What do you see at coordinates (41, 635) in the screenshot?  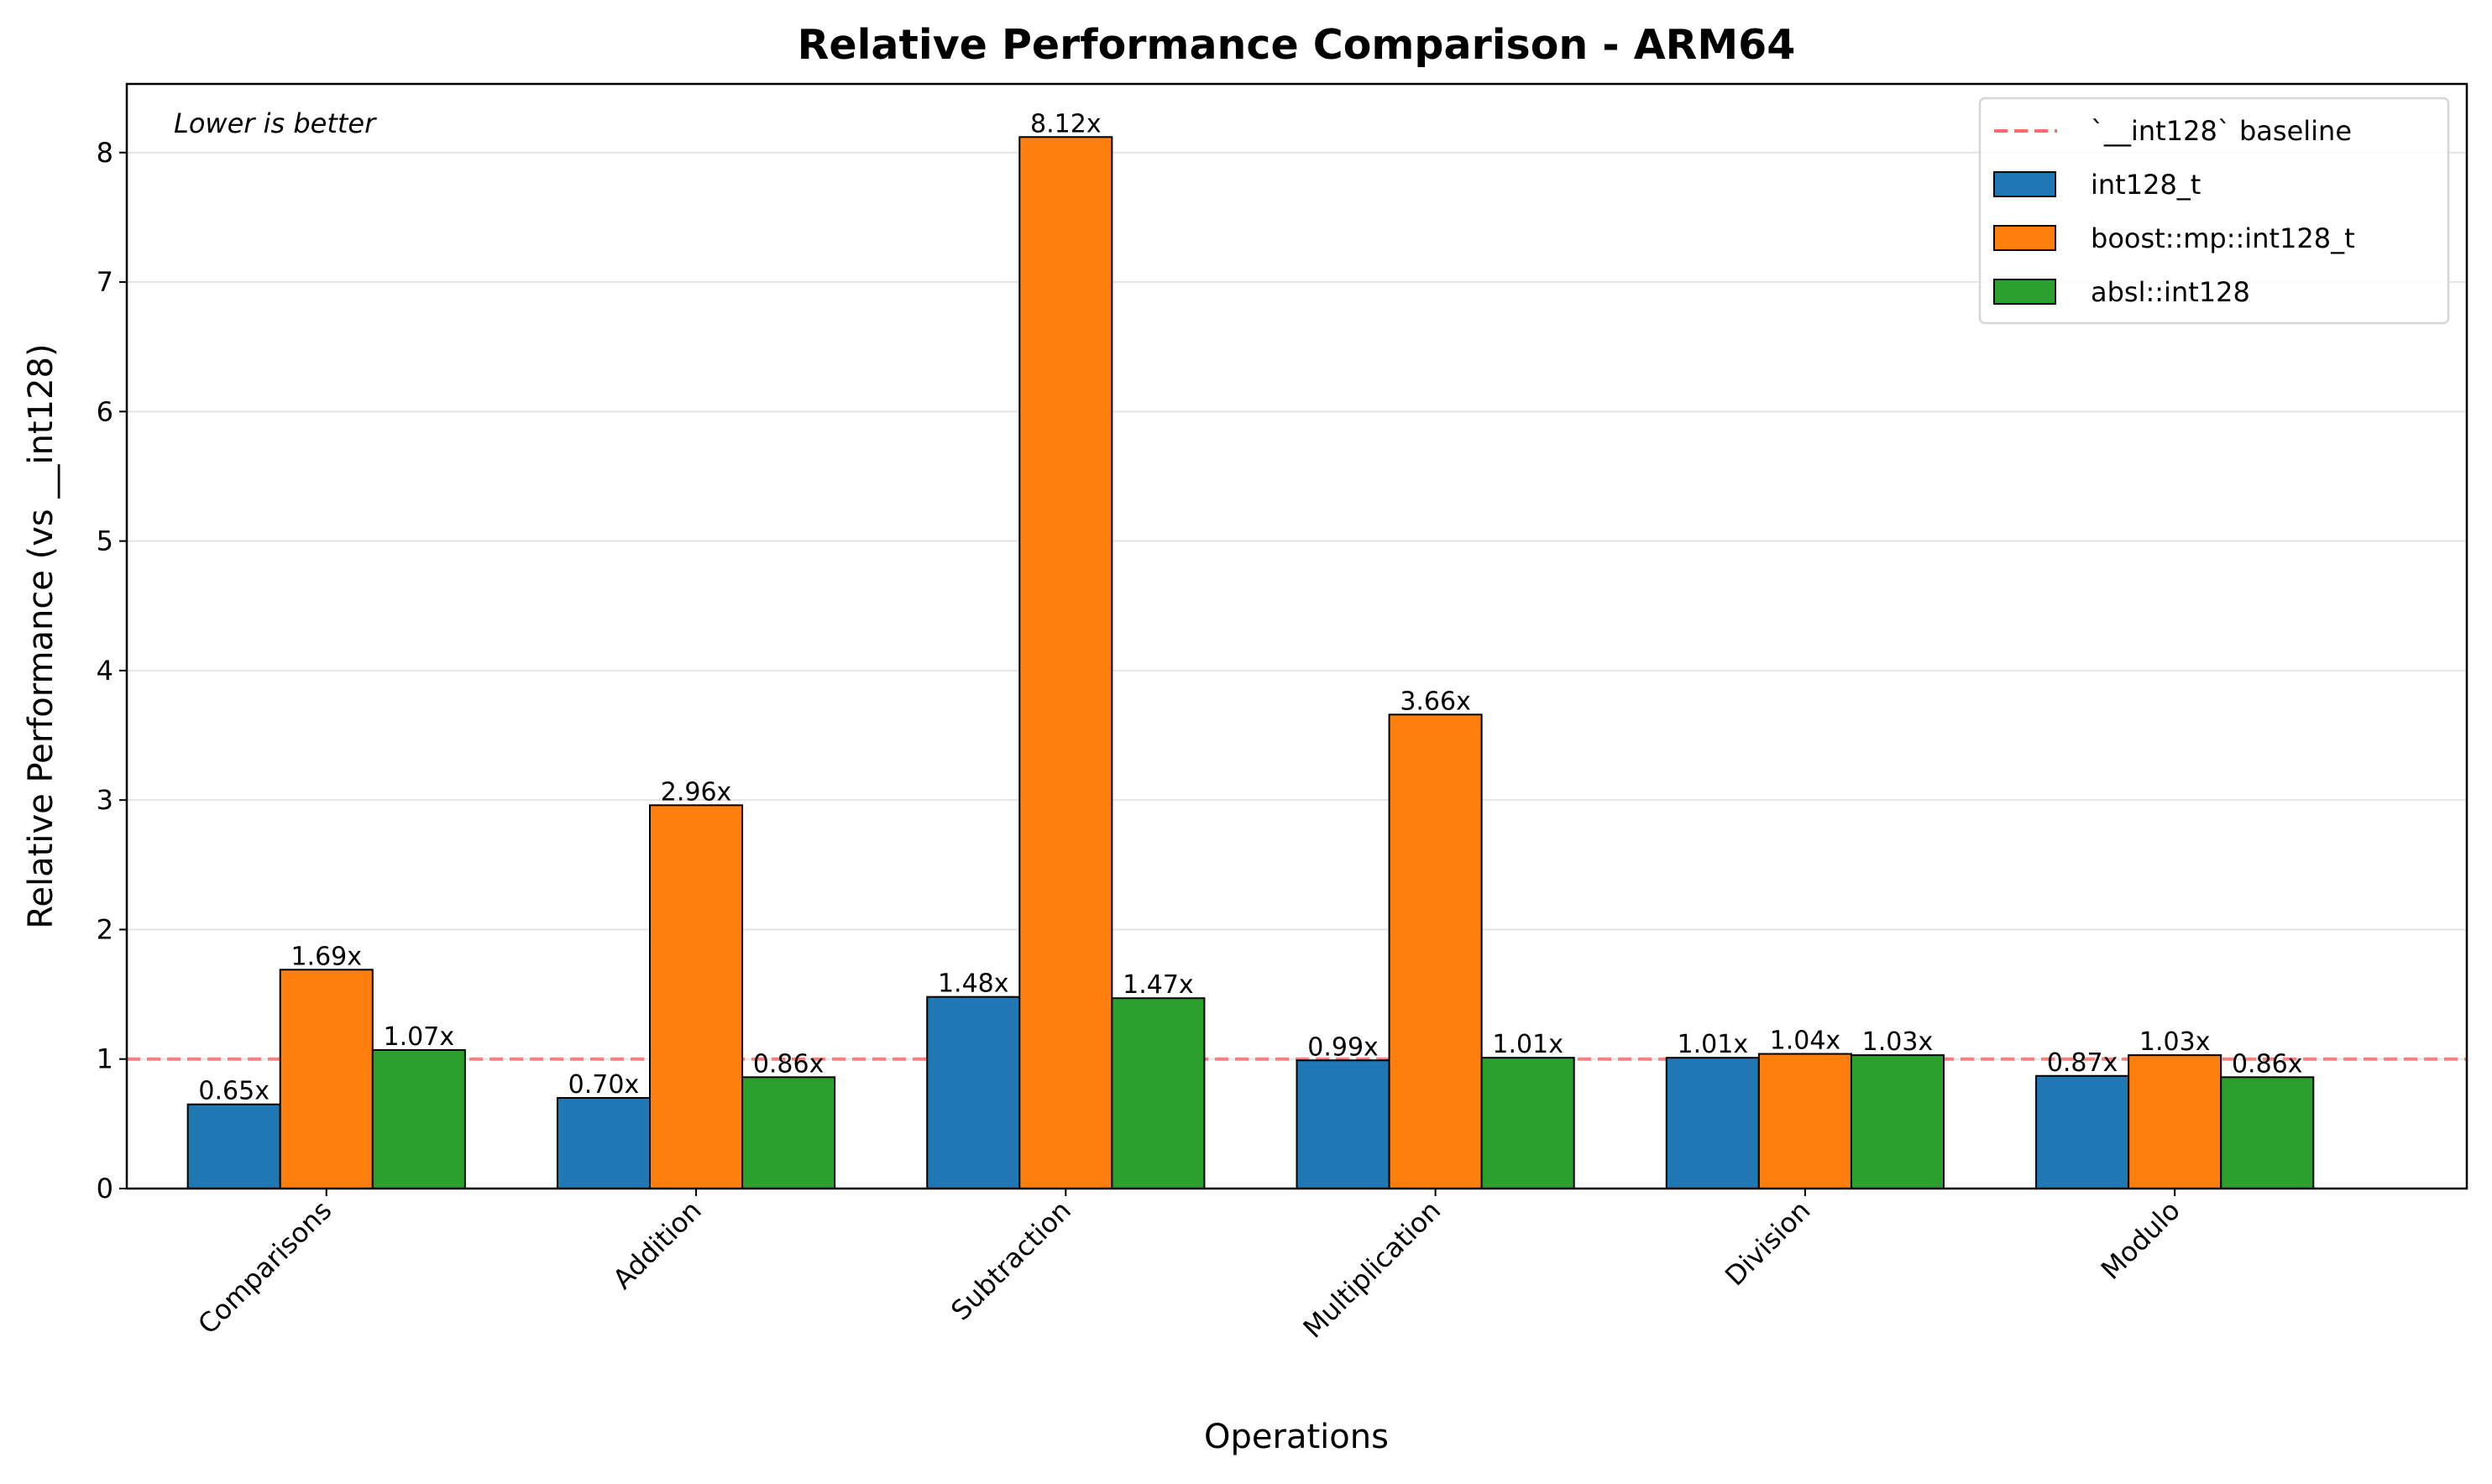 I see `y-axis-label: Relative Performance (vs __int128)` at bounding box center [41, 635].